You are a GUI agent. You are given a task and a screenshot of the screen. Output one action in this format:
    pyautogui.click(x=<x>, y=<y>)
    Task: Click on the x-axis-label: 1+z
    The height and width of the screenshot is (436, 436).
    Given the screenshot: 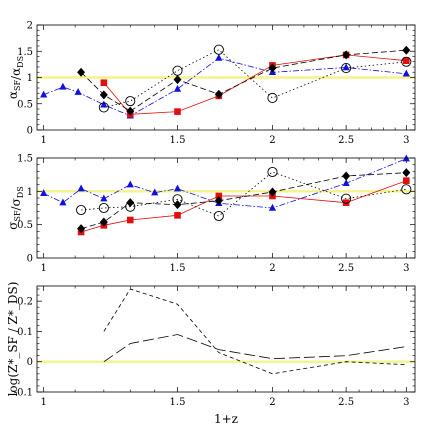 What is the action you would take?
    pyautogui.click(x=226, y=419)
    